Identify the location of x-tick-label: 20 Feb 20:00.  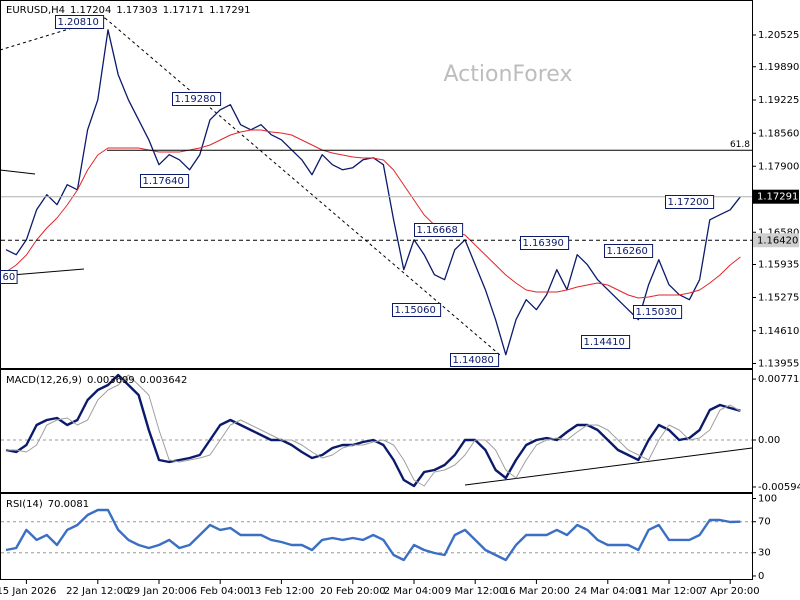
(353, 591).